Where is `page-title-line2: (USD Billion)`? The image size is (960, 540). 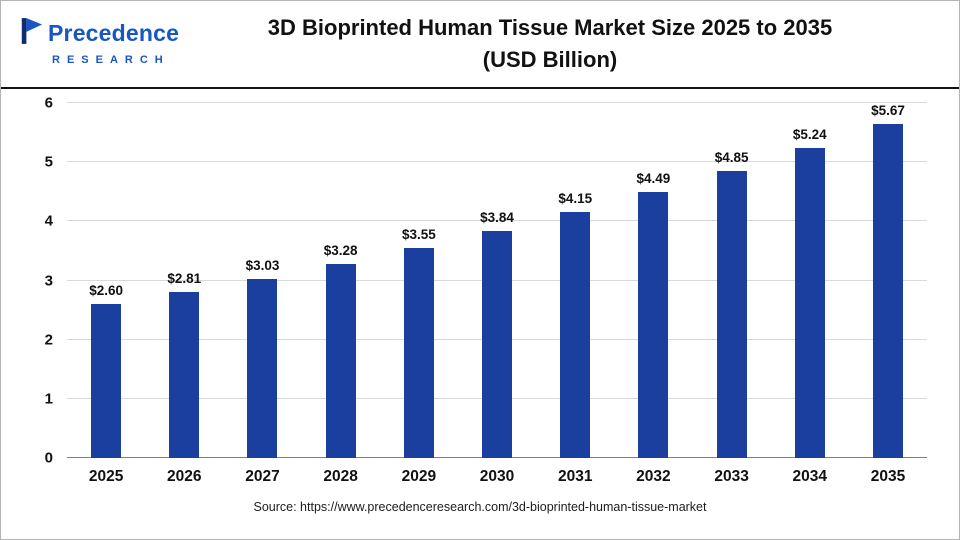
page-title-line2: (USD Billion) is located at coordinates (550, 59).